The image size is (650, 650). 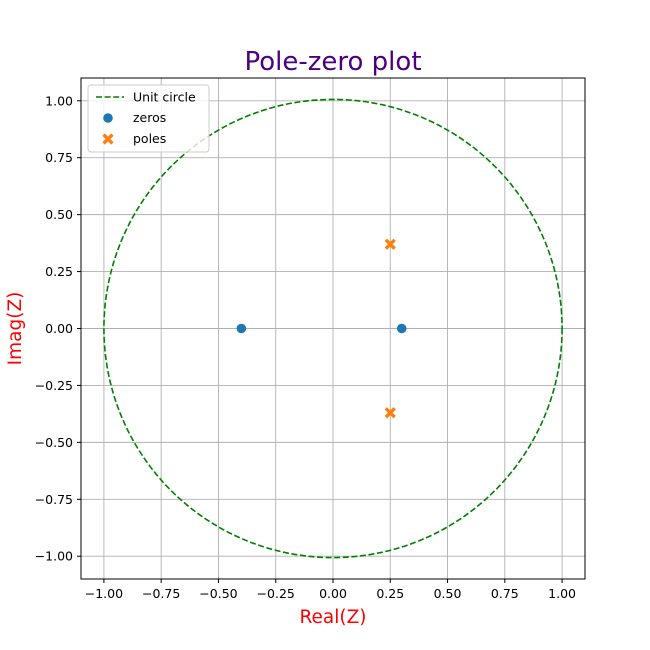 I want to click on legend: Unit circle zeros poles, so click(x=148, y=118).